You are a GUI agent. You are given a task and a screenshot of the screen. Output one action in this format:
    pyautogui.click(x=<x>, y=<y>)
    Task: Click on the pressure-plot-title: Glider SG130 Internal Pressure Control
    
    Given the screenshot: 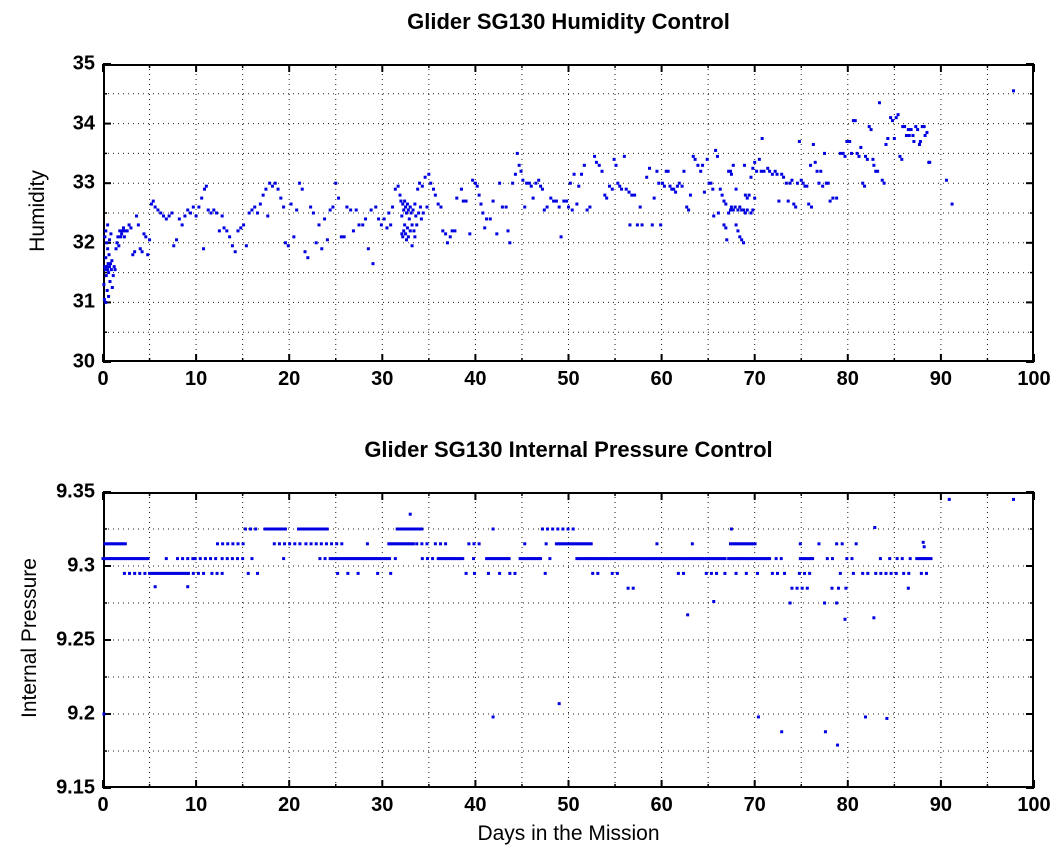 What is the action you would take?
    pyautogui.click(x=568, y=449)
    